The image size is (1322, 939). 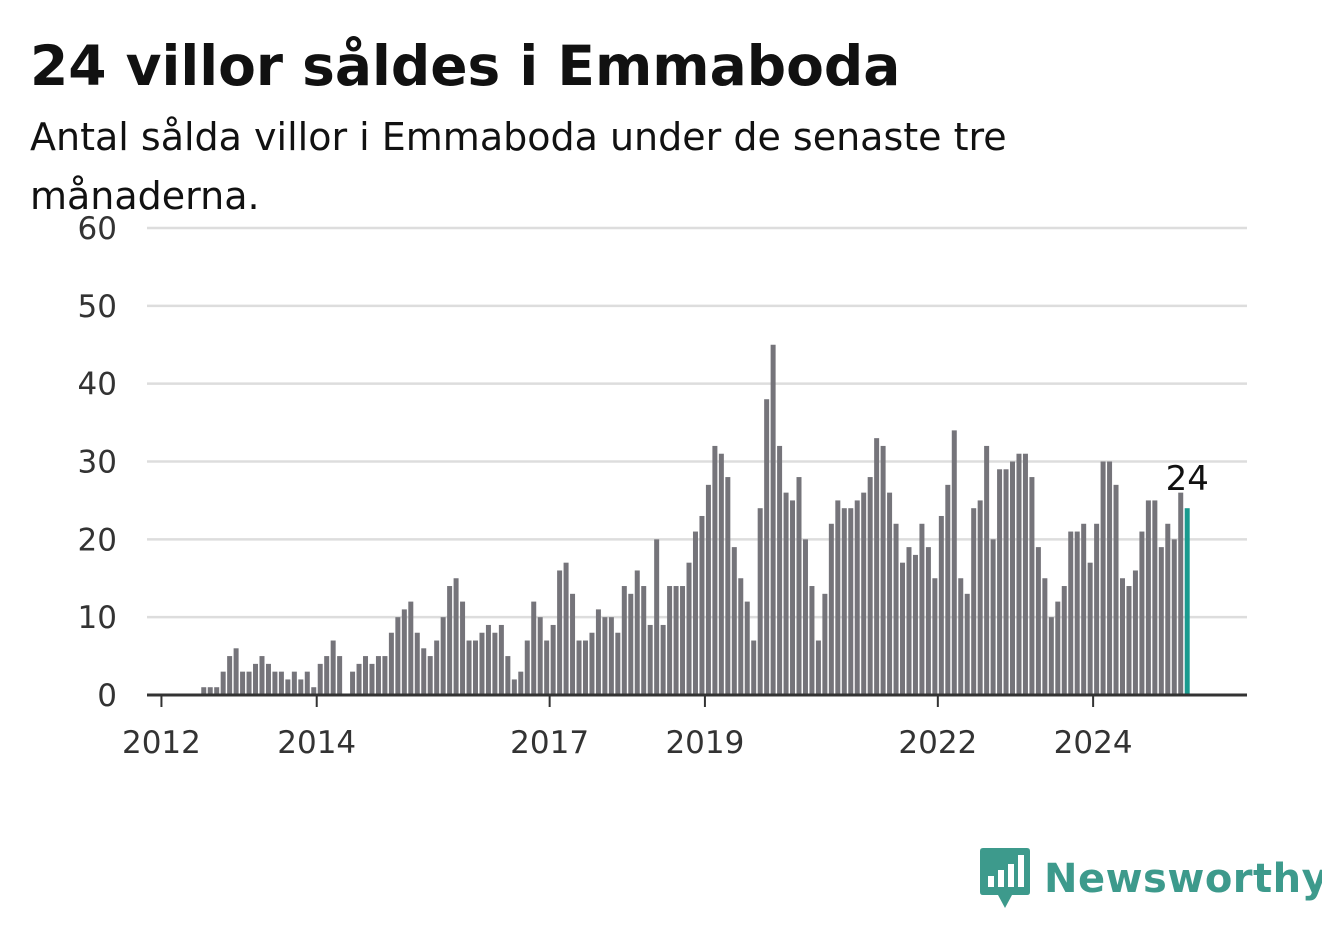 I want to click on x-tick-label: 2012, so click(x=161, y=743).